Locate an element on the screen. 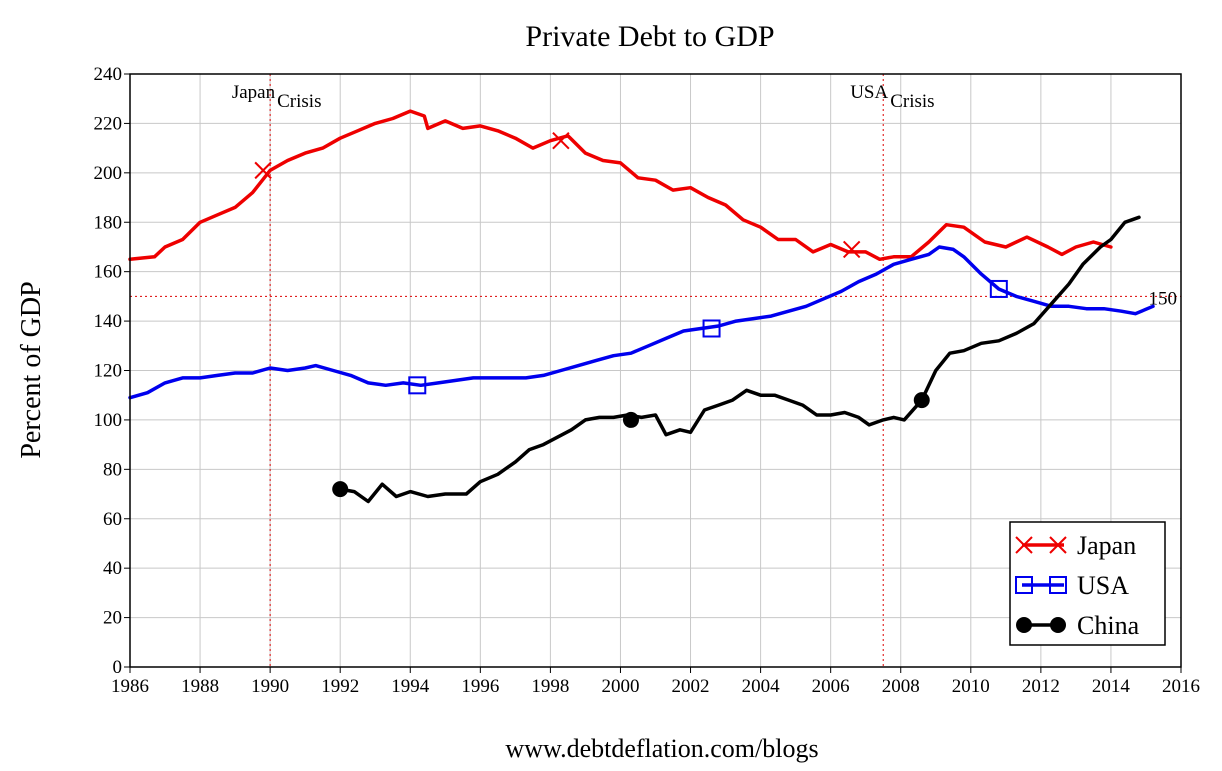 This screenshot has height=771, width=1222. y-tick-label: 100 is located at coordinates (108, 420).